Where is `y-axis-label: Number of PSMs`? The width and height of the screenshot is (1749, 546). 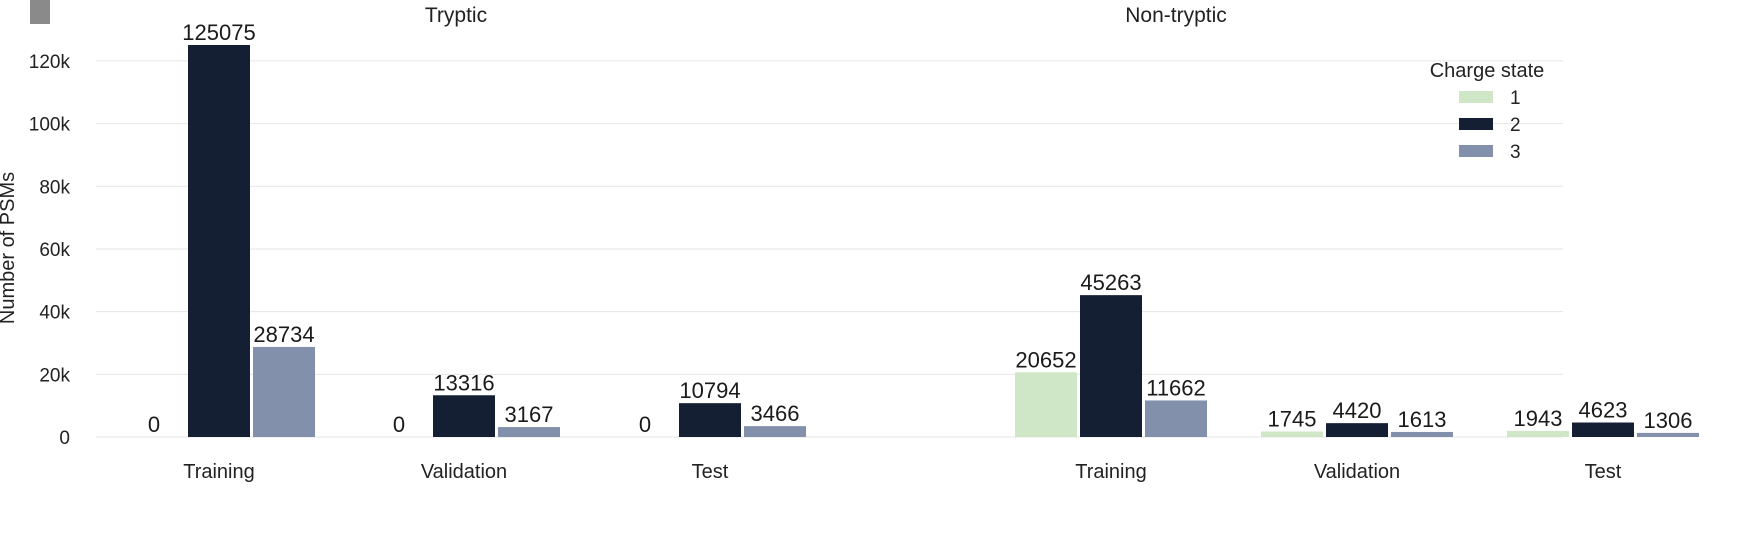 y-axis-label: Number of PSMs is located at coordinates (9, 248).